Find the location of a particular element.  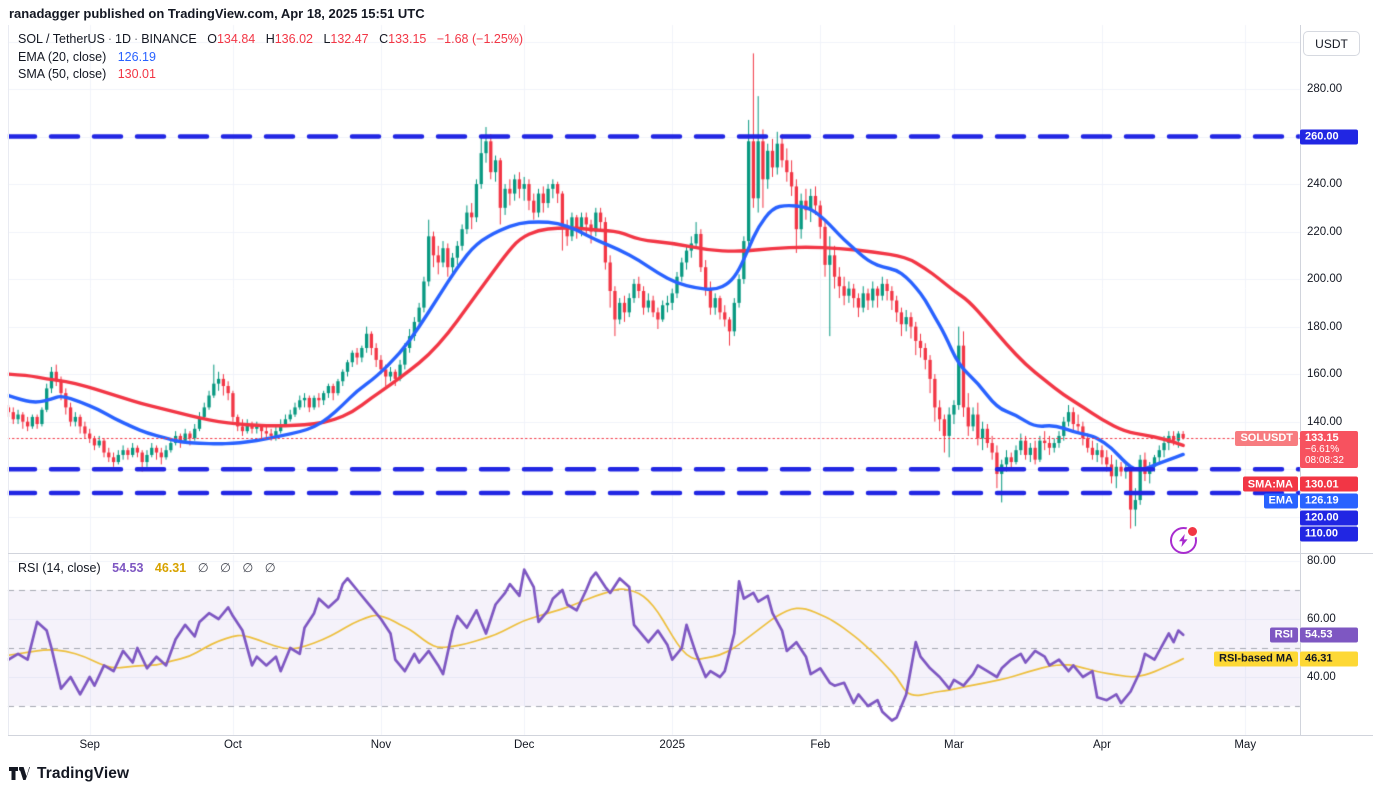

price-axis-tick: 180.00 is located at coordinates (1325, 326).